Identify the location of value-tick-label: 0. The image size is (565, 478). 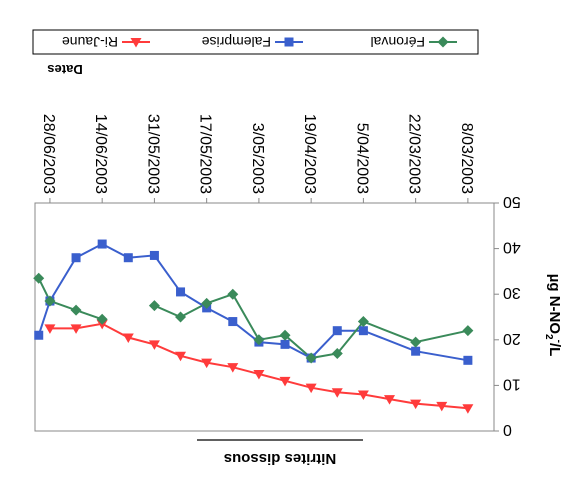
(507, 429).